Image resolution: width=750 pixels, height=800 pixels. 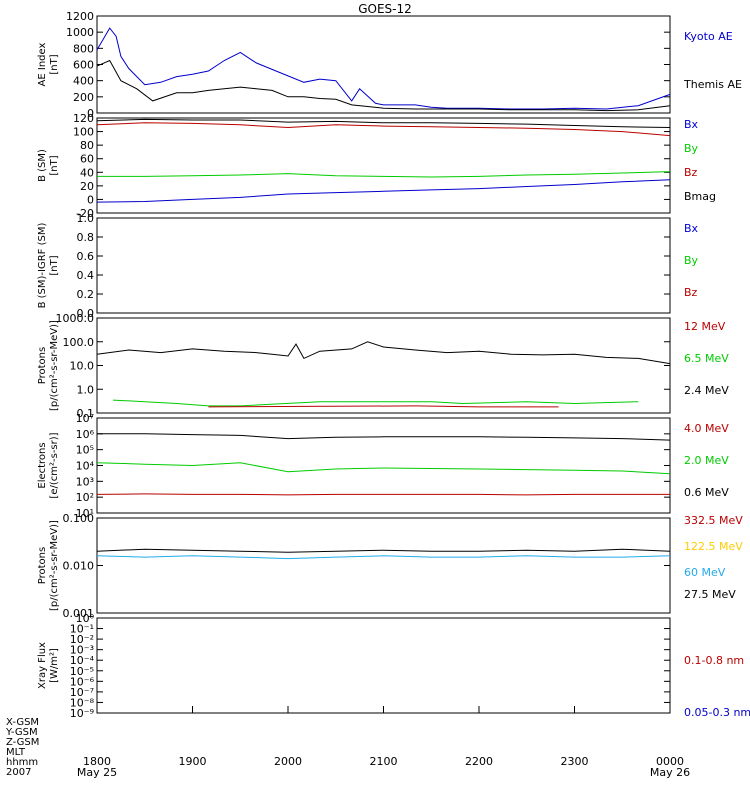 I want to click on plot-title: GOES-12, so click(x=385, y=9).